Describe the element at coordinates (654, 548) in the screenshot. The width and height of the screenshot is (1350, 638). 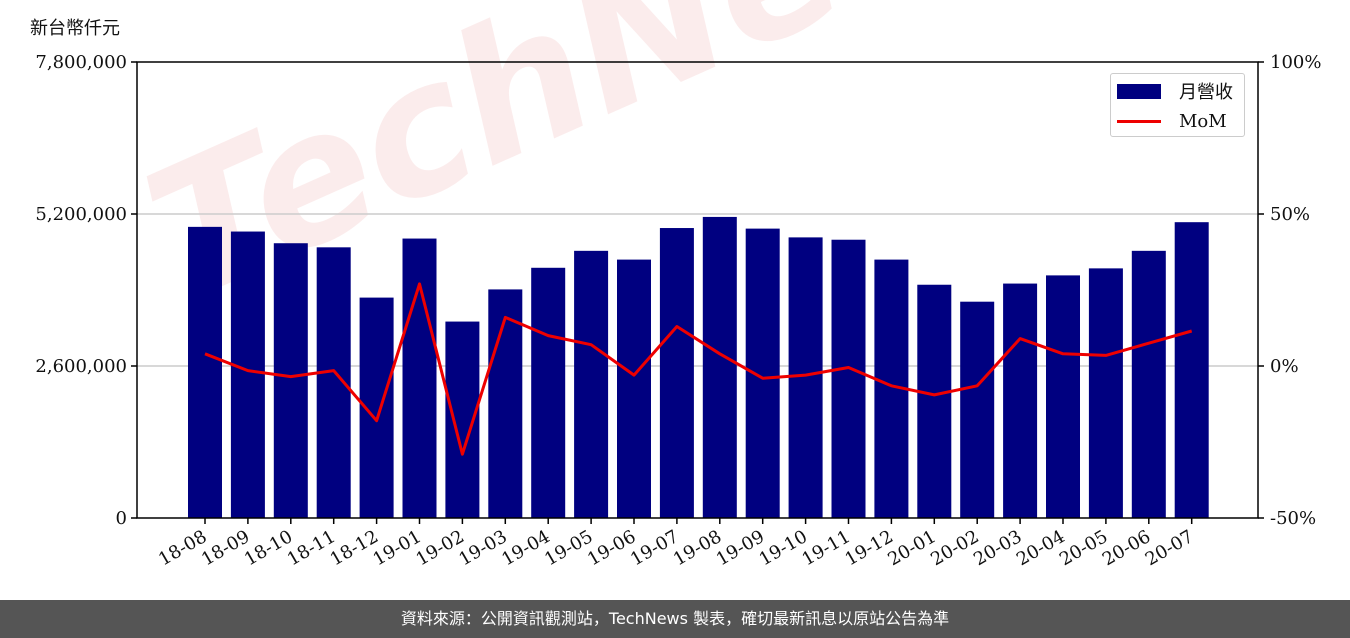
I see `x-tick-label: 19-07` at that location.